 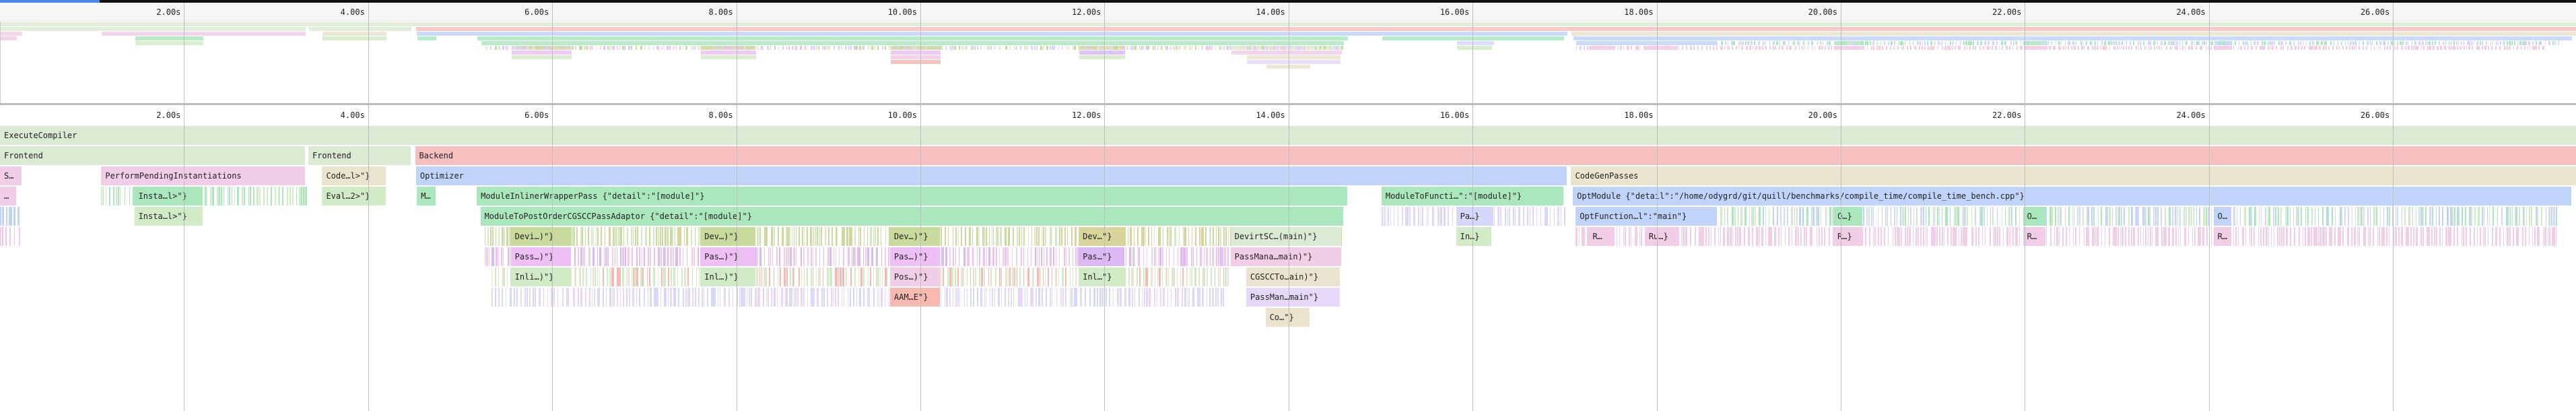 I want to click on trace-slice: Pass…)"}, so click(x=541, y=256).